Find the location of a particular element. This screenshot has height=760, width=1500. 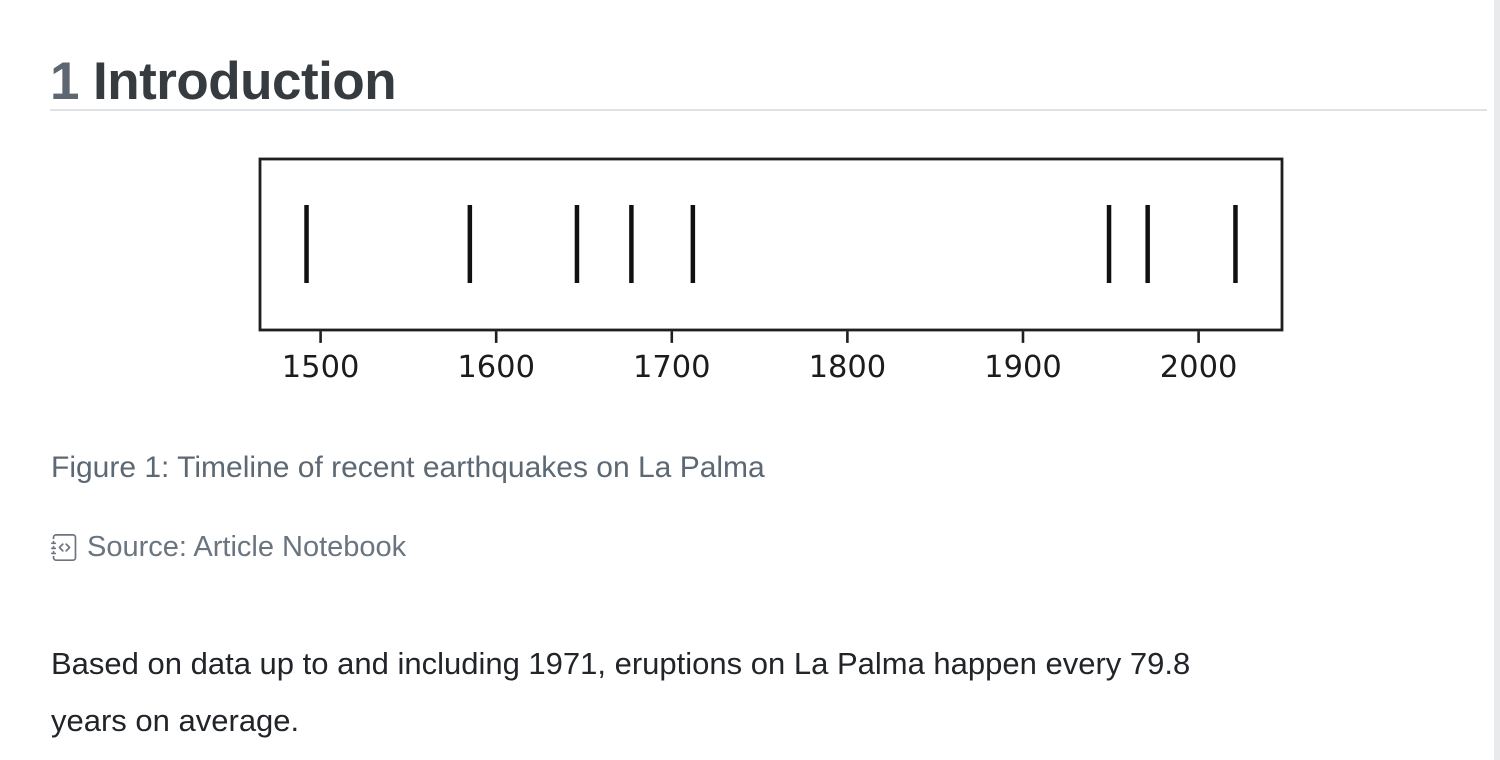

page-title: 1 Introduction is located at coordinates (223, 82).